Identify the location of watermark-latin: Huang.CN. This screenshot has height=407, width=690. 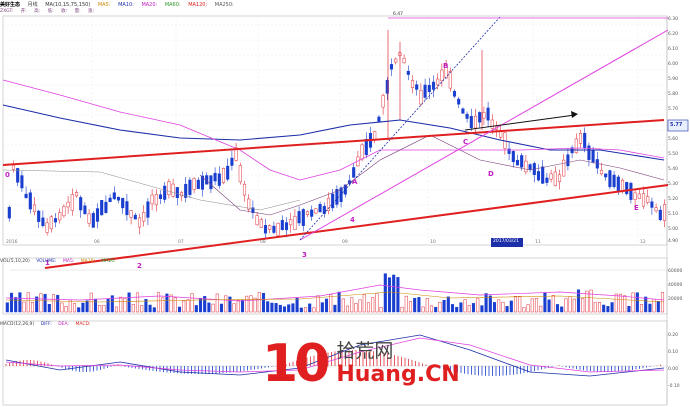
(398, 374).